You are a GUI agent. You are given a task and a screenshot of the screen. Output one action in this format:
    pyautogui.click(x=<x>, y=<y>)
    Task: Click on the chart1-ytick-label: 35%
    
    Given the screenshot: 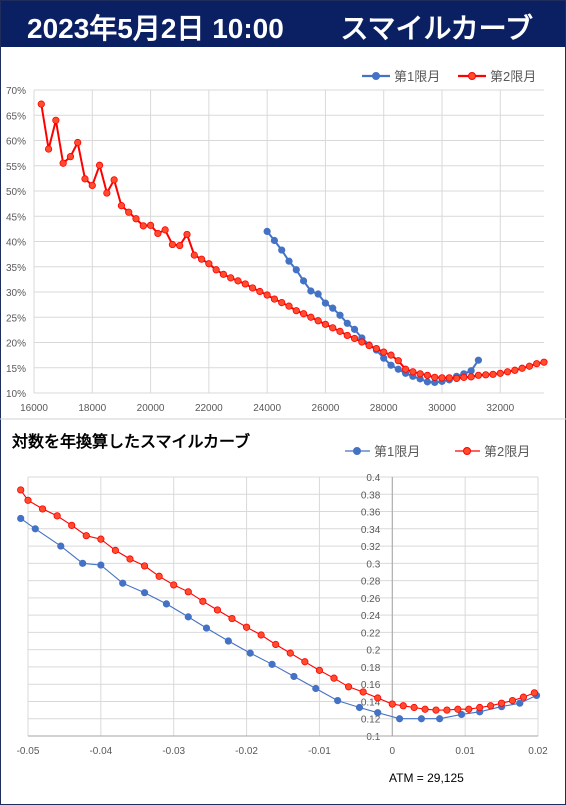 What is the action you would take?
    pyautogui.click(x=16, y=268)
    